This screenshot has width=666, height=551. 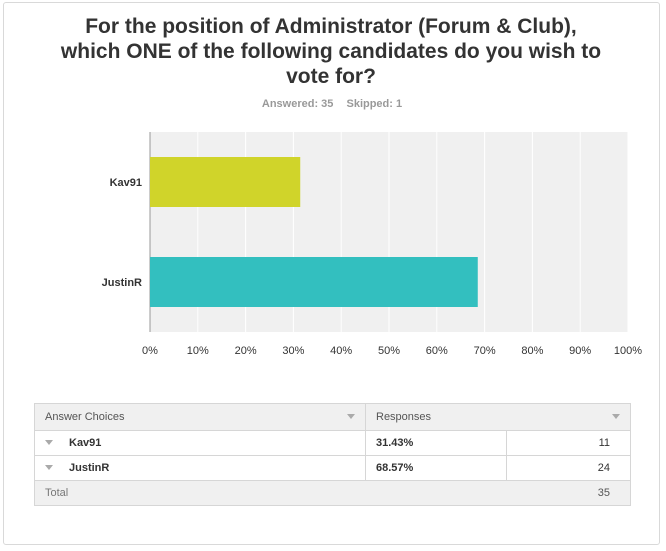 What do you see at coordinates (436, 468) in the screenshot?
I see `percent-cell: 68.57%` at bounding box center [436, 468].